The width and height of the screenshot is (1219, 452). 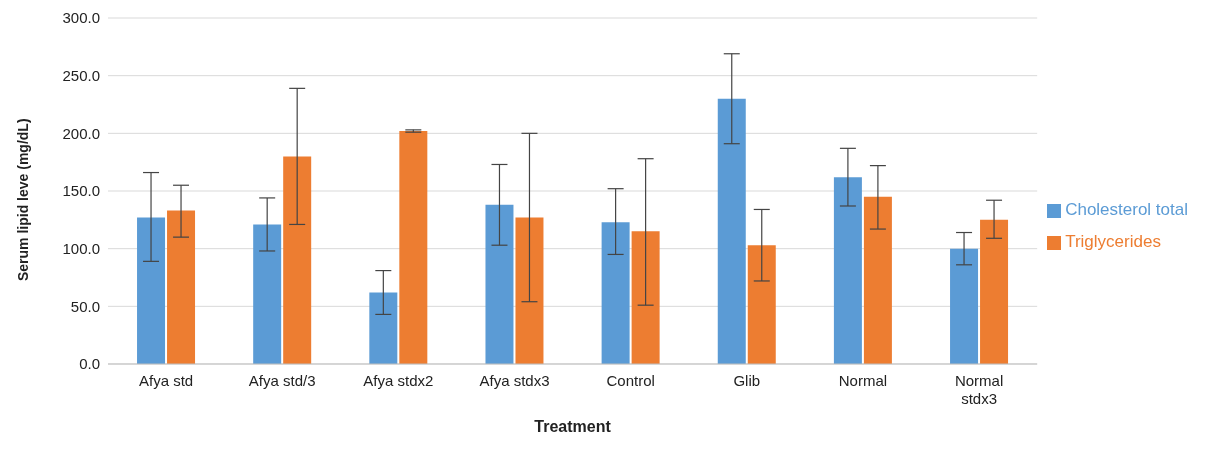 What do you see at coordinates (1113, 241) in the screenshot?
I see `legend-label: Triglycerides` at bounding box center [1113, 241].